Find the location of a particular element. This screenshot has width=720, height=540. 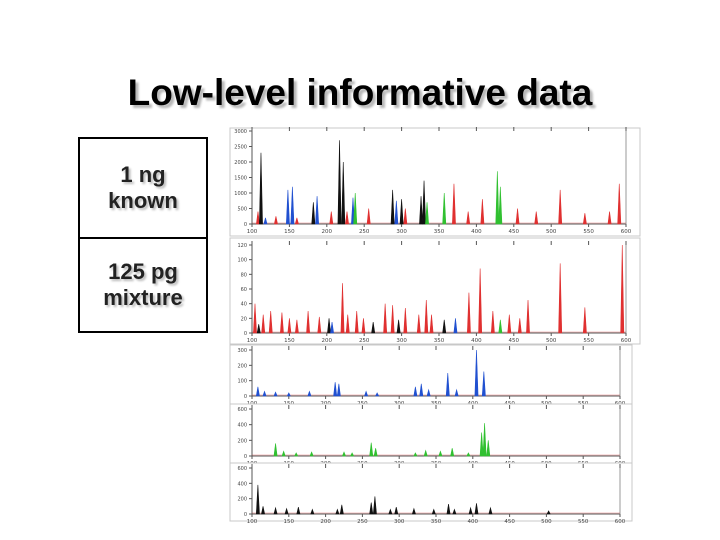

y-tick-label: 100 is located at coordinates (242, 382).